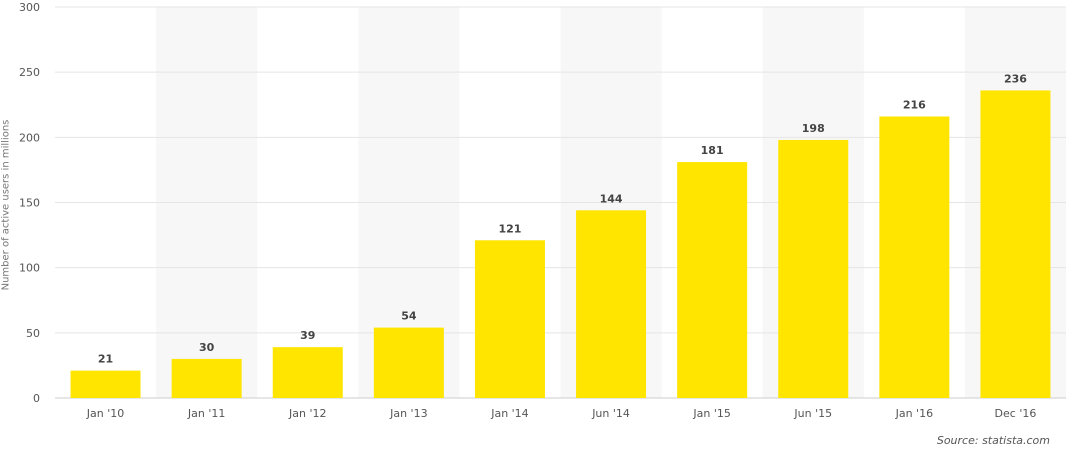 The width and height of the screenshot is (1066, 464). What do you see at coordinates (307, 335) in the screenshot?
I see `data-label: 39` at bounding box center [307, 335].